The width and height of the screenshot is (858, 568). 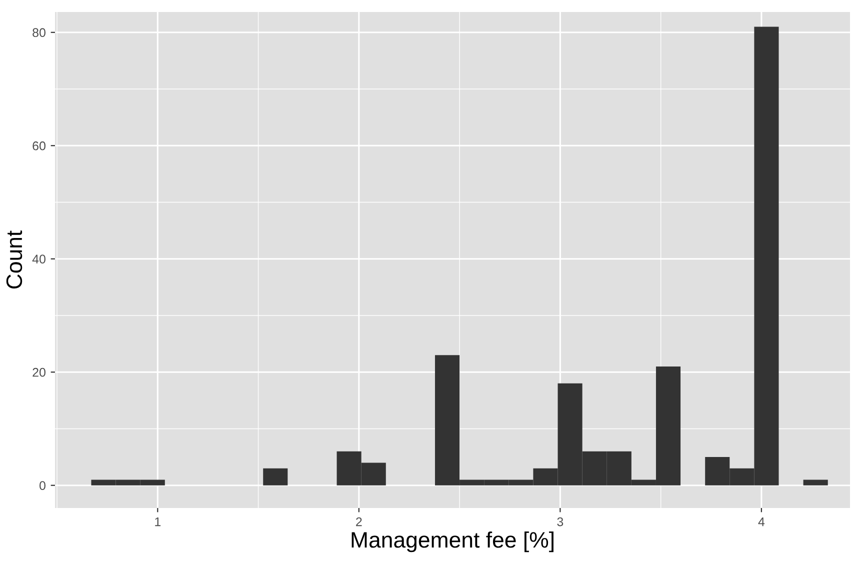 I want to click on y-tick-label: 0, so click(x=43, y=485).